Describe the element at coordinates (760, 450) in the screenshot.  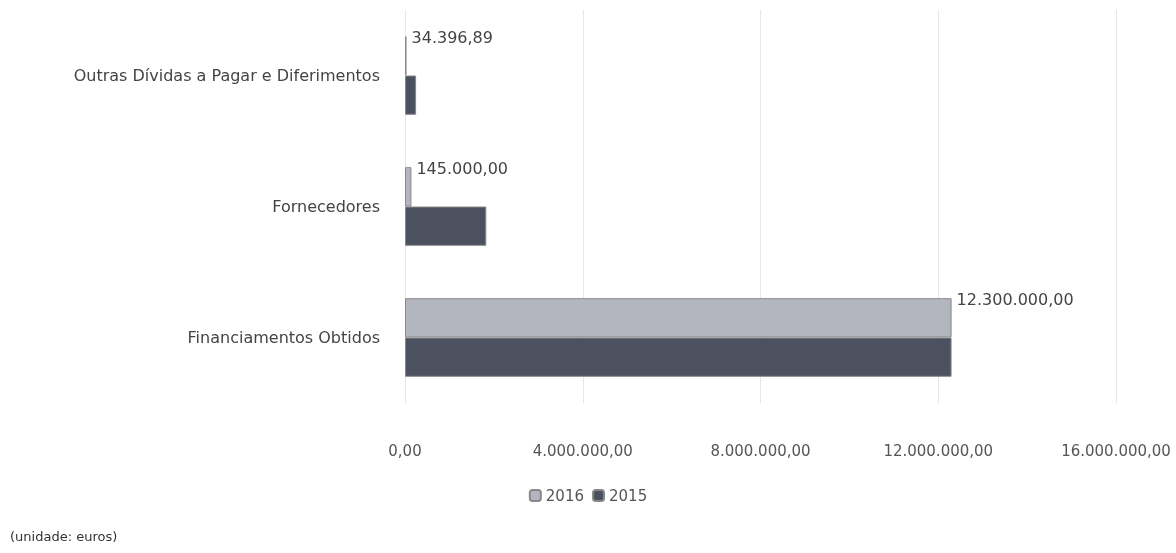
I see `x-tick-label: 8.000.000,00` at that location.